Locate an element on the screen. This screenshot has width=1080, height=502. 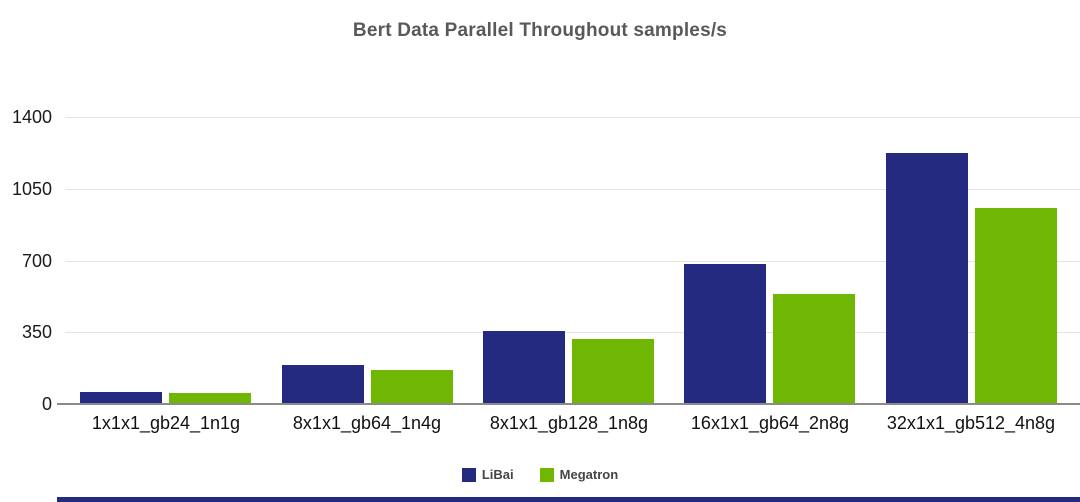
x-category-label: 32x1x1_gb512_4n8g is located at coordinates (971, 423).